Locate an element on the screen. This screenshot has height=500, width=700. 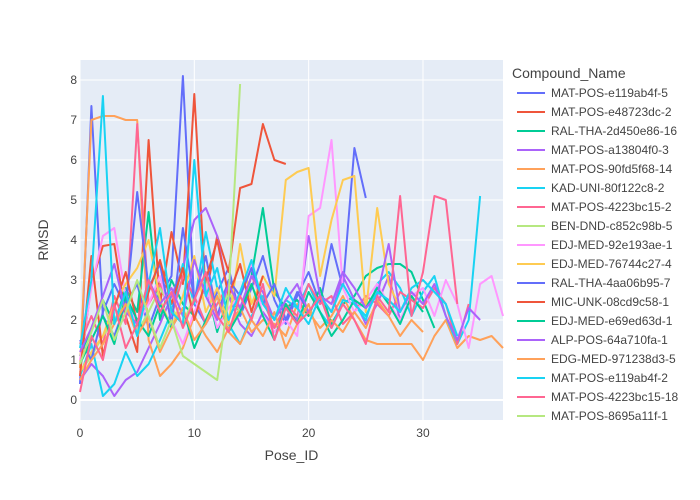
legend-label: EDJ-MED-e69ed63d-1 is located at coordinates (612, 321).